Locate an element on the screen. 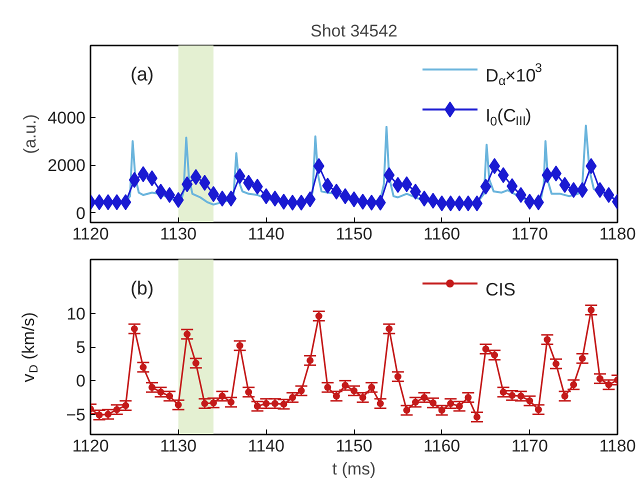 The width and height of the screenshot is (641, 490). annotation: (b) is located at coordinates (142, 289).